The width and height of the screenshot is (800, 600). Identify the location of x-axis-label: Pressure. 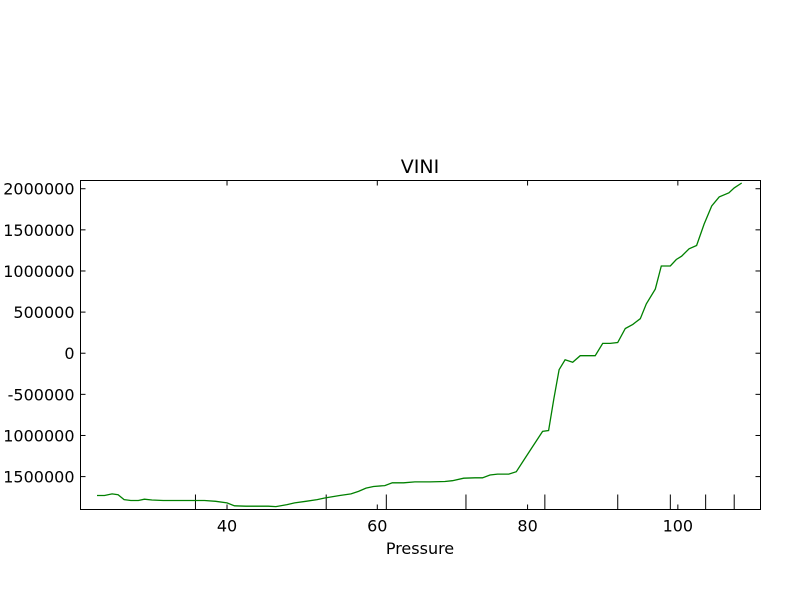
(420, 548).